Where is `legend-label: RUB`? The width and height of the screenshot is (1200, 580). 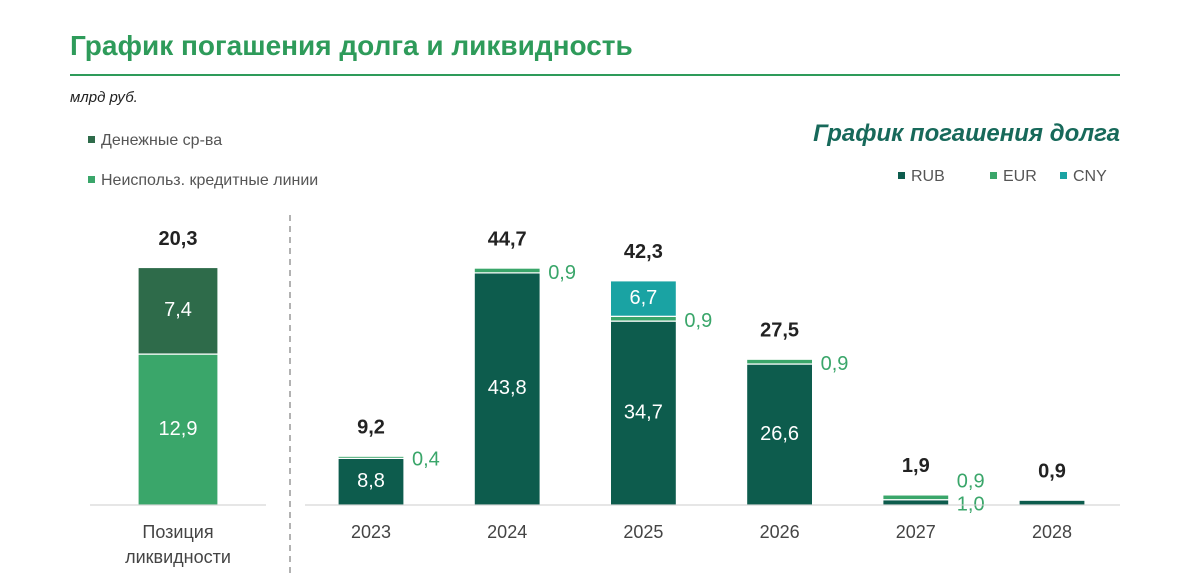
legend-label: RUB is located at coordinates (928, 176).